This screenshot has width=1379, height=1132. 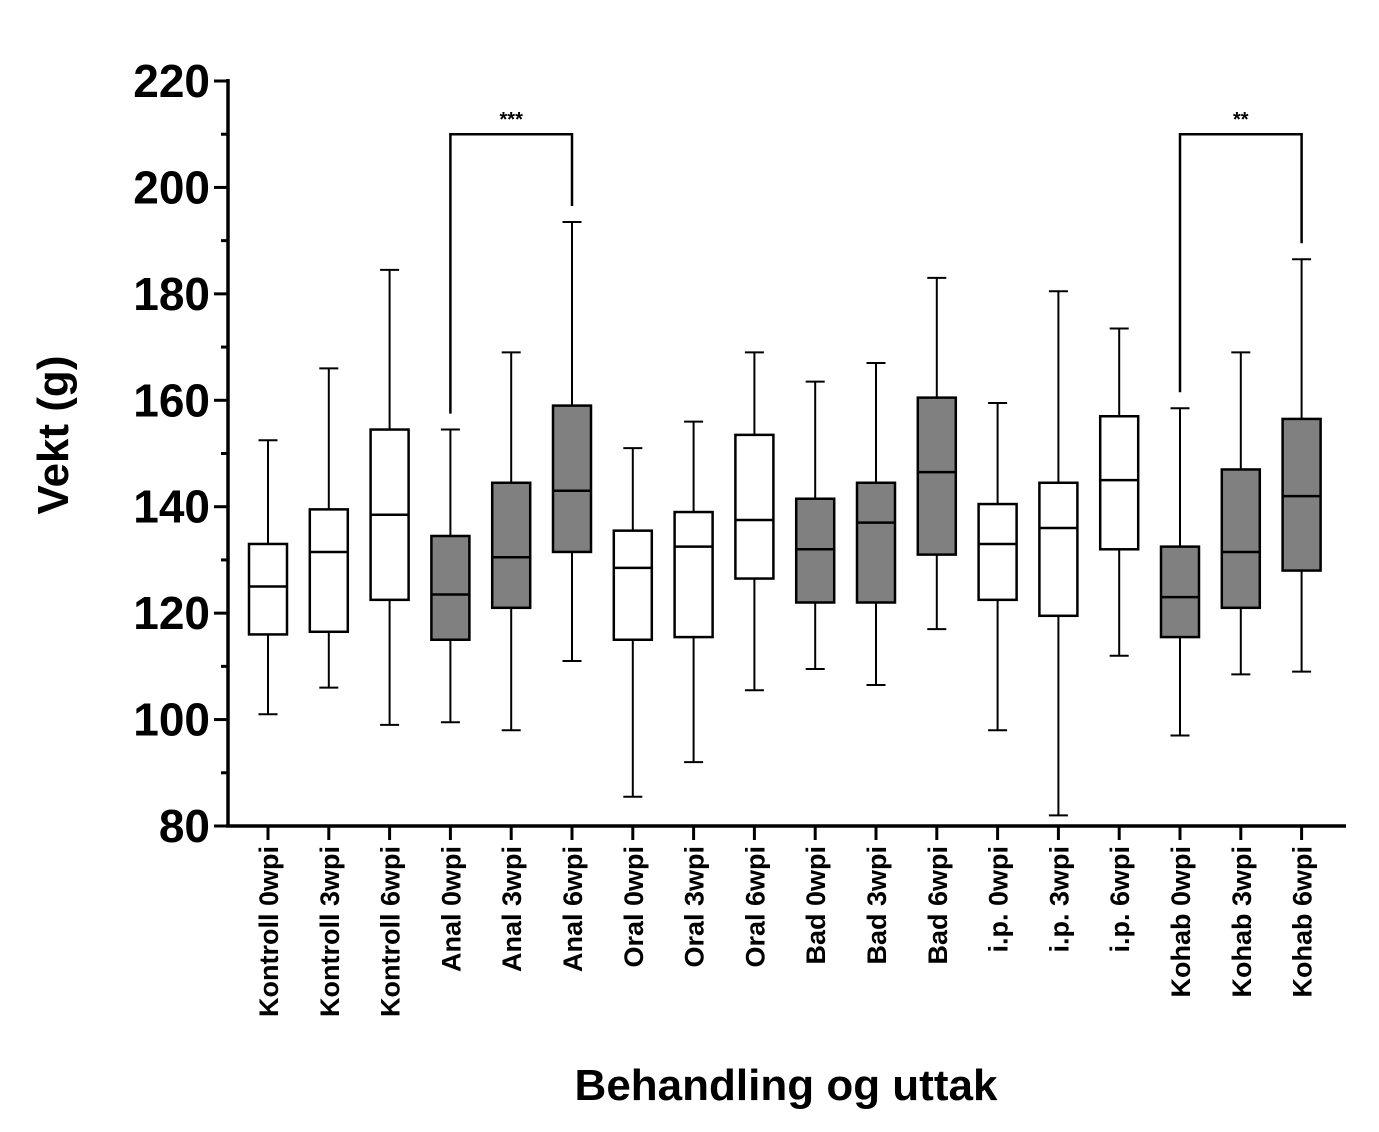 I want to click on x-tick-label: Kontroll 3wpi, so click(x=330, y=931).